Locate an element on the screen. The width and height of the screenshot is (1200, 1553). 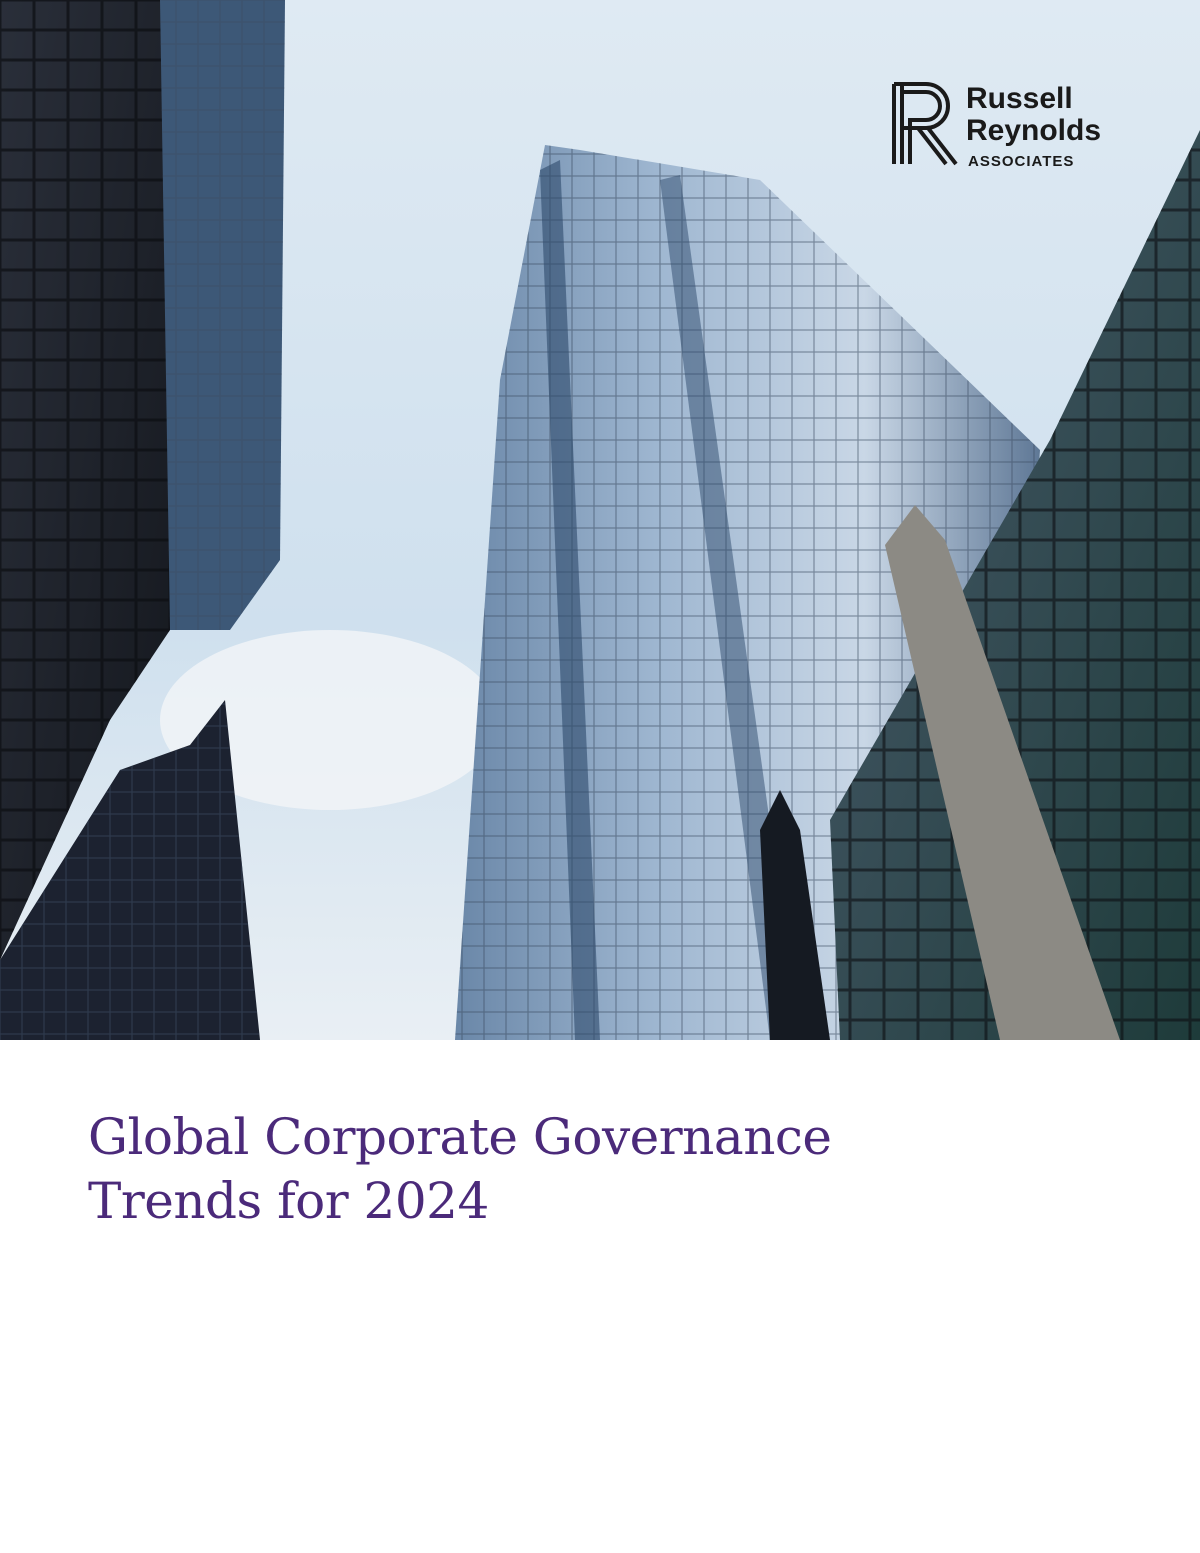
logo: Russell Reynolds ASSOCIATES is located at coordinates (996, 126).